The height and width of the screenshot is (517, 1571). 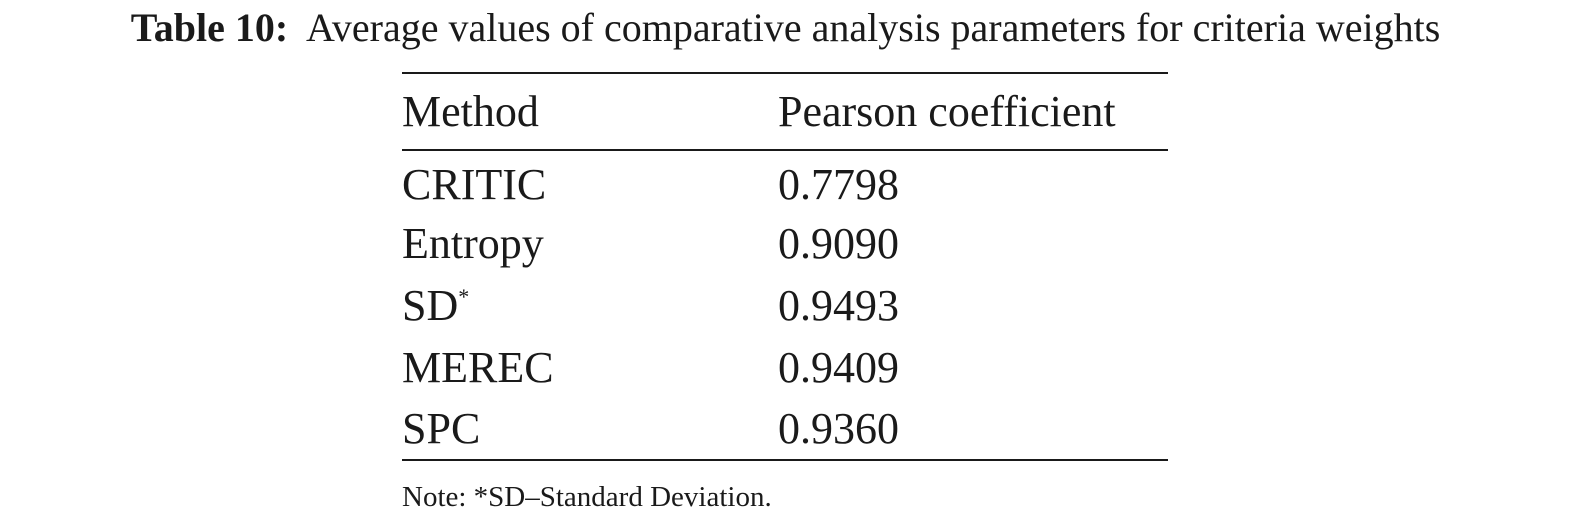 I want to click on table-row: MEREC 0.9409, so click(x=785, y=367).